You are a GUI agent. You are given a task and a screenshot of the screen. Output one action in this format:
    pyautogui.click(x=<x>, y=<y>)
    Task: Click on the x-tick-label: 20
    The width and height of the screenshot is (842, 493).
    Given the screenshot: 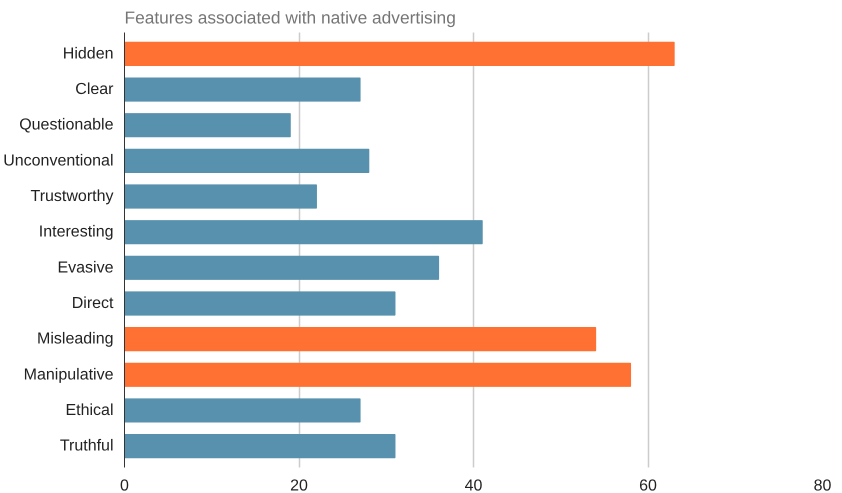 What is the action you would take?
    pyautogui.click(x=299, y=485)
    